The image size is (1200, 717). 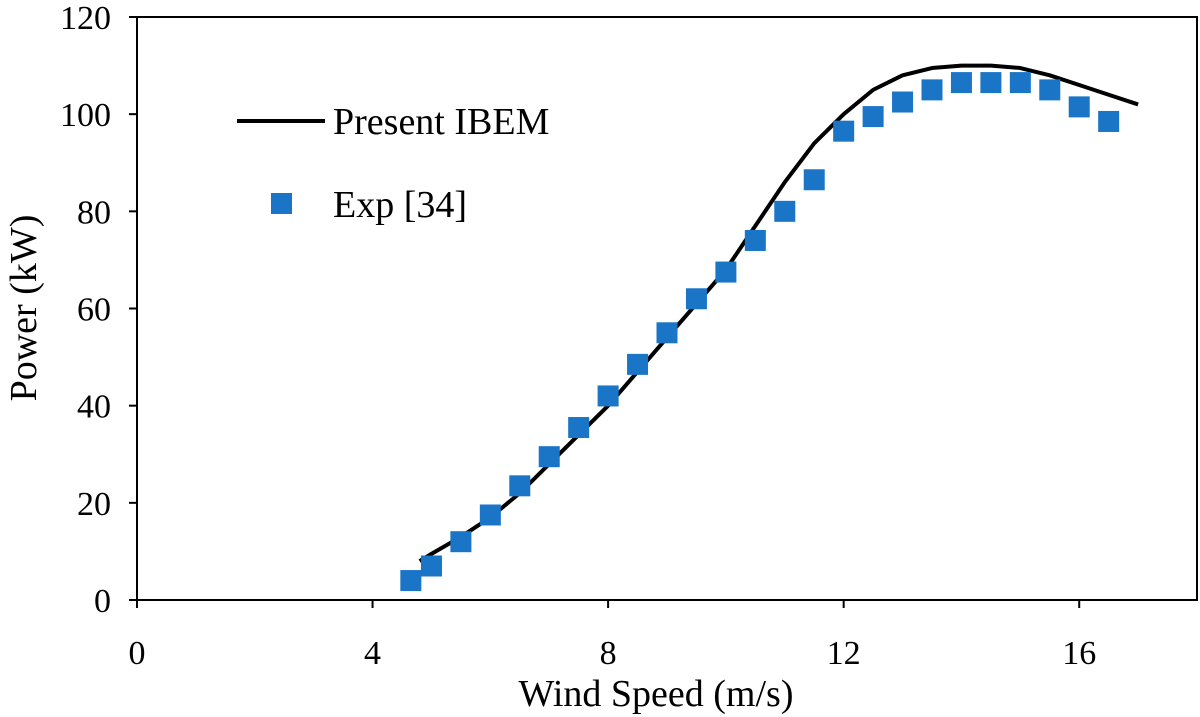 I want to click on y-tick-label: 20, so click(x=94, y=504).